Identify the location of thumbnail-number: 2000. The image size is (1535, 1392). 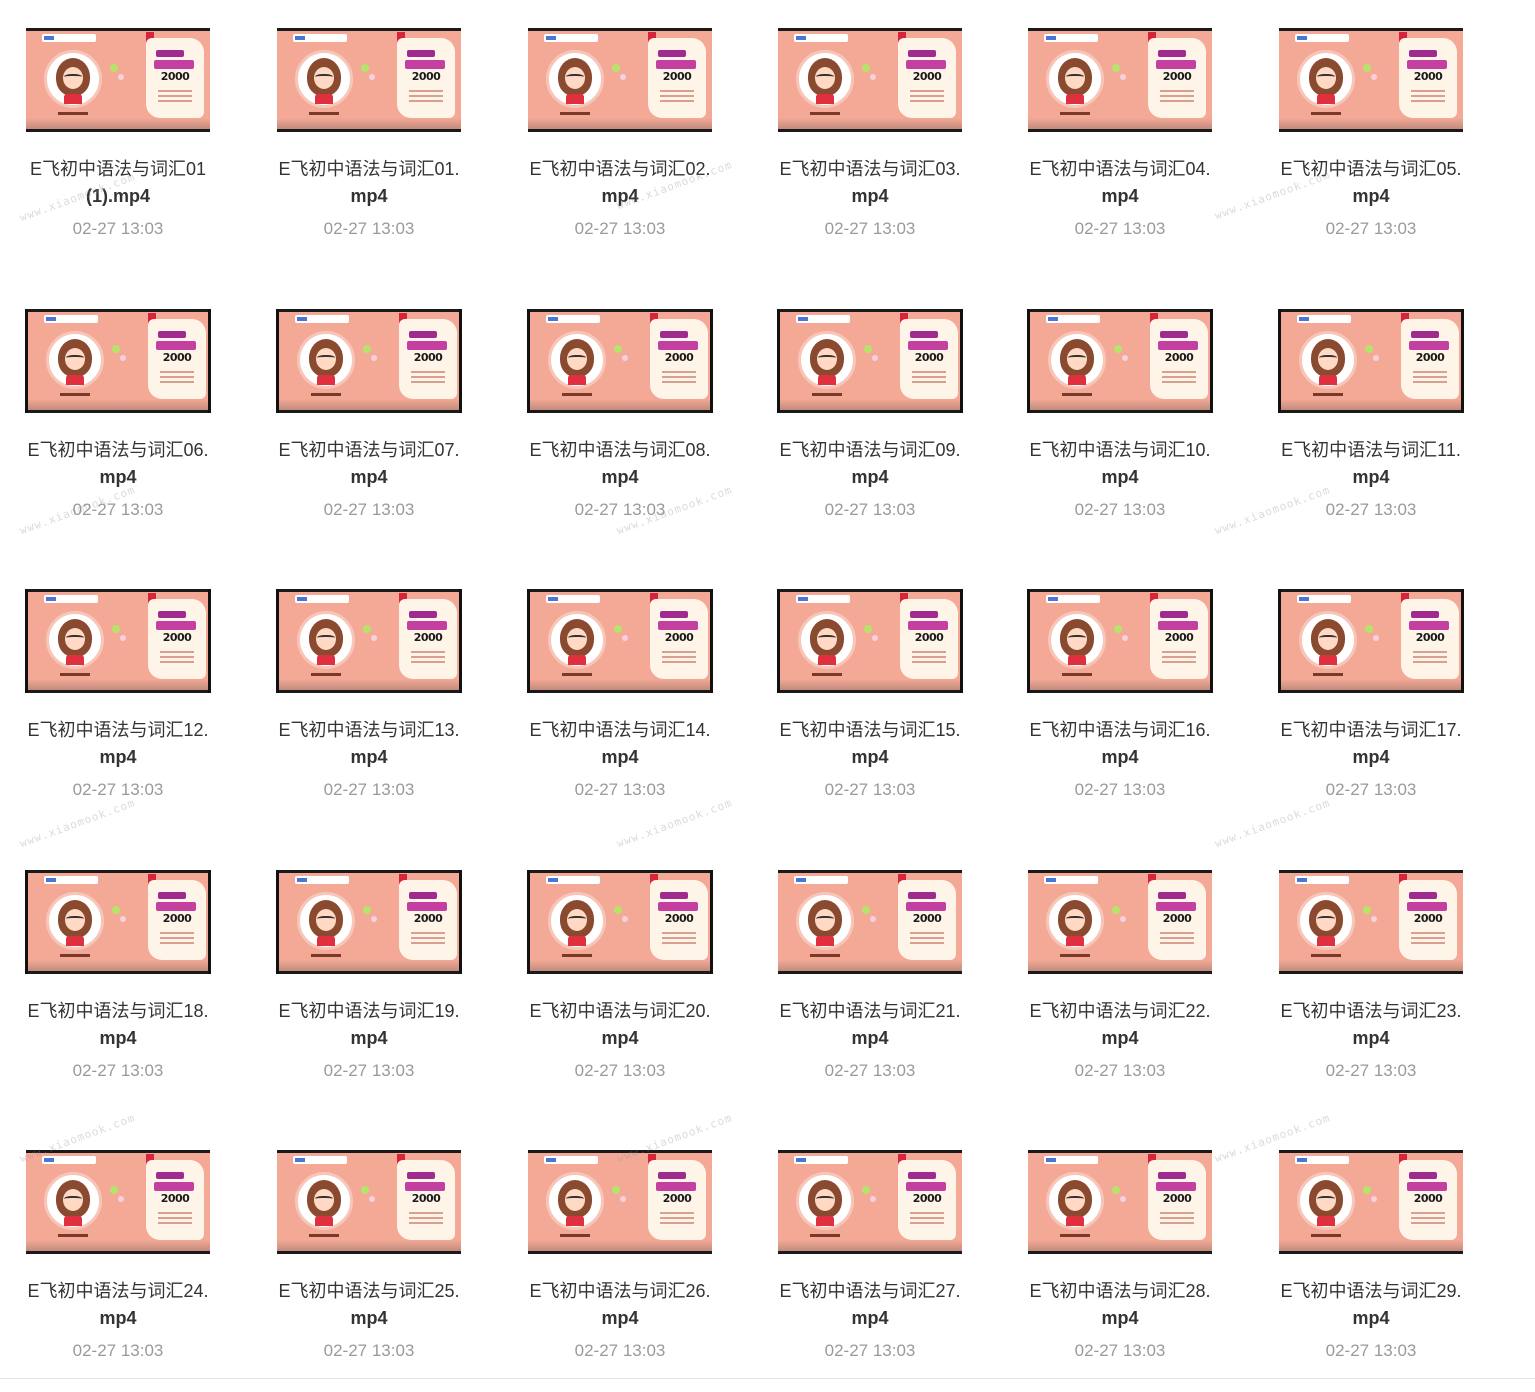
(929, 357).